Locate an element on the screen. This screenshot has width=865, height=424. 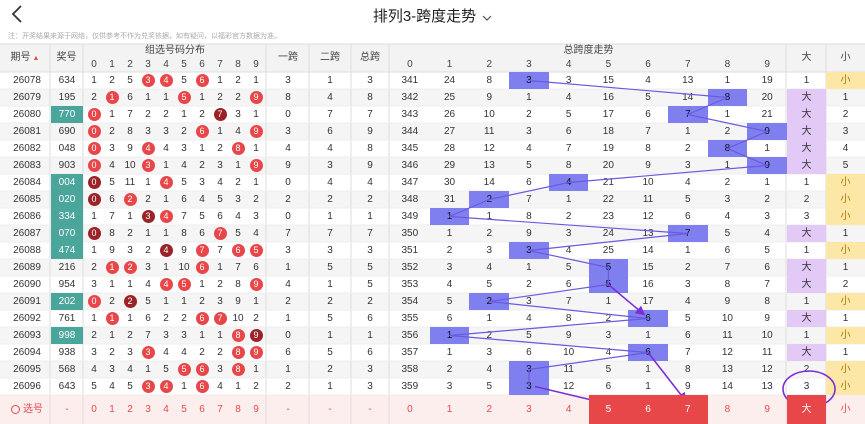
back-button is located at coordinates (18, 14).